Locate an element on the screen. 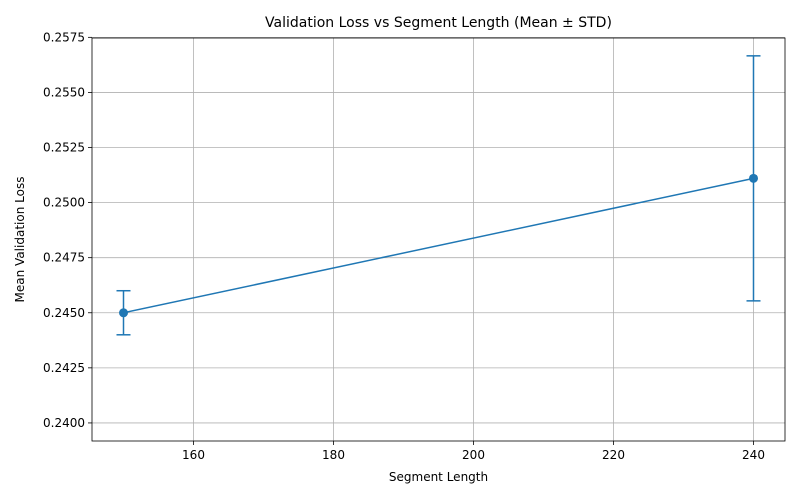  y-tick-label: 0.2575 is located at coordinates (64, 37).